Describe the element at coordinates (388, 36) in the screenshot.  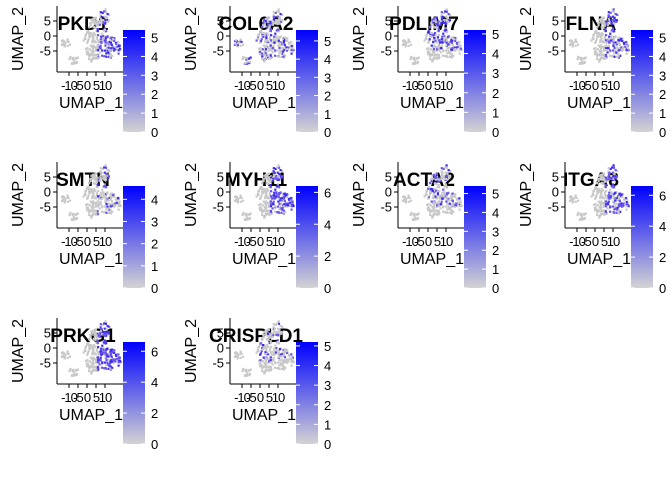
I see `y-tick-label: 0` at that location.